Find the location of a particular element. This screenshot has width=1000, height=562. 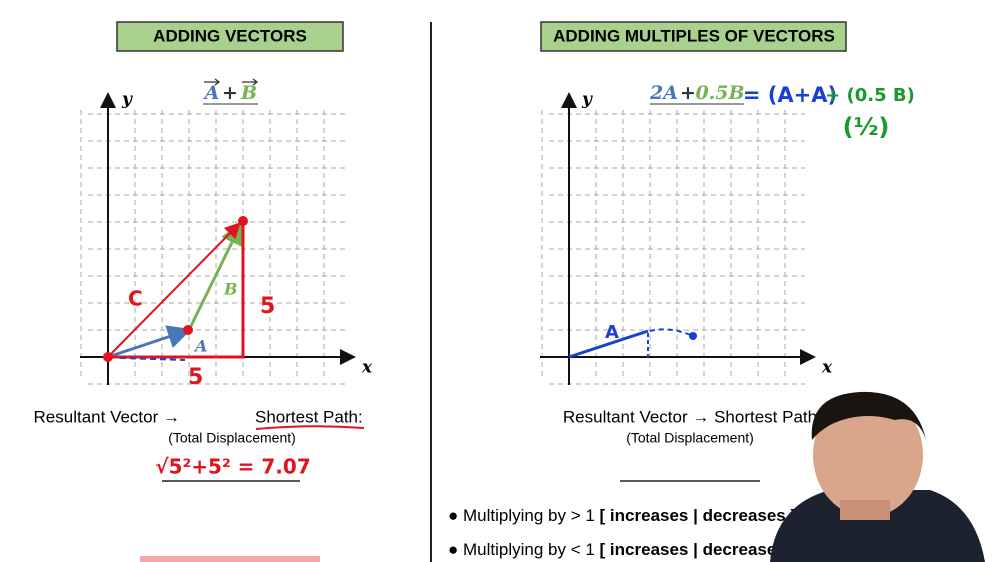

handwritten: = (A+A) is located at coordinates (790, 95).